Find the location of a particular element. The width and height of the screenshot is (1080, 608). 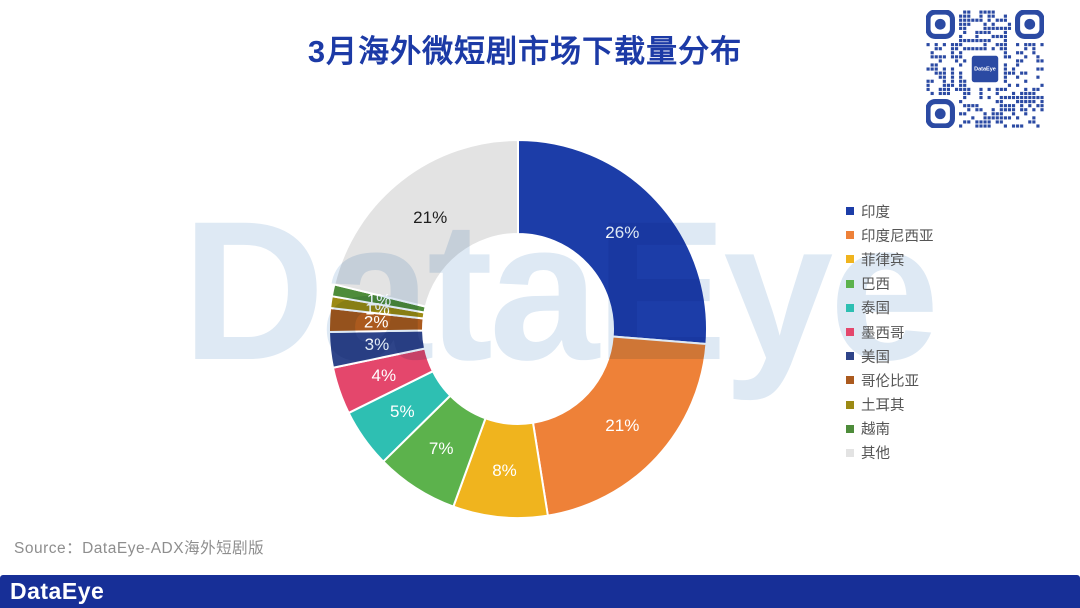

legend-item: 美国 is located at coordinates (890, 356).